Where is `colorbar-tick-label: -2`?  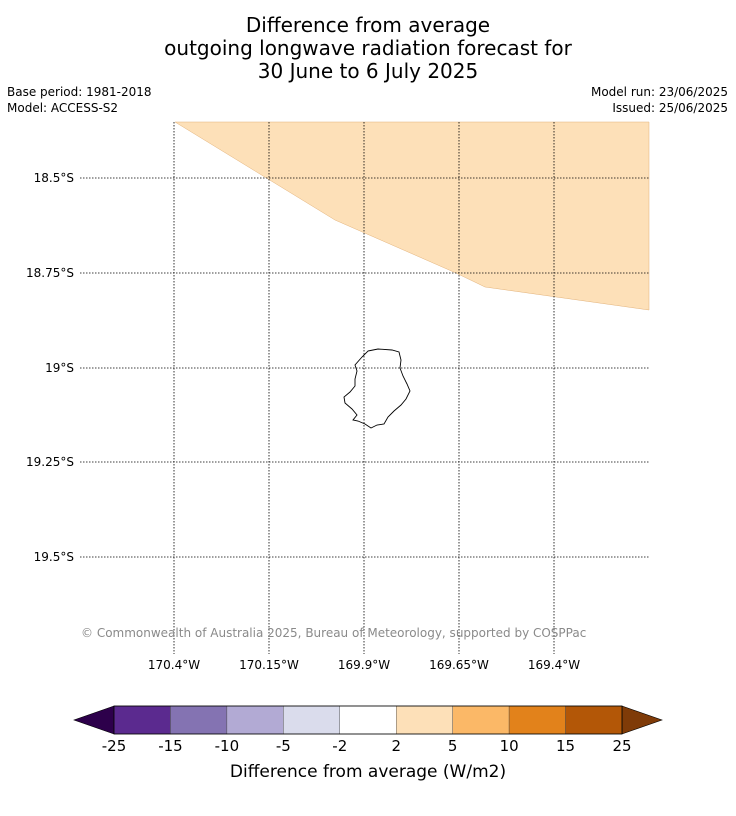 colorbar-tick-label: -2 is located at coordinates (339, 746).